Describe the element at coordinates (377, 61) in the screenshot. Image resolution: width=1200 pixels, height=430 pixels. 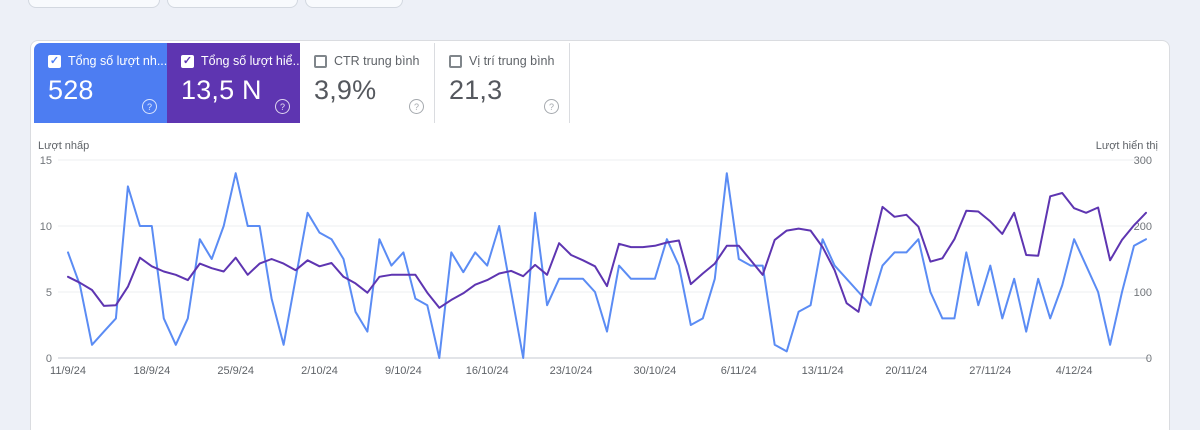
I see `metric-card-label: CTR trung bình` at that location.